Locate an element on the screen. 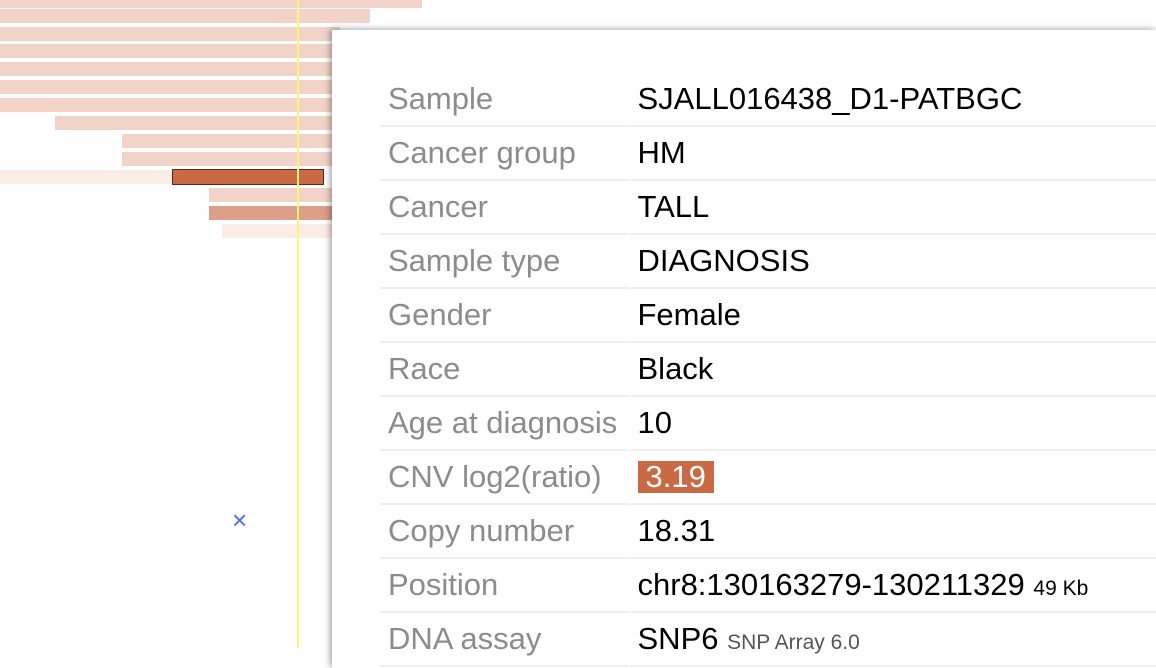  row-value: Female is located at coordinates (891, 316).